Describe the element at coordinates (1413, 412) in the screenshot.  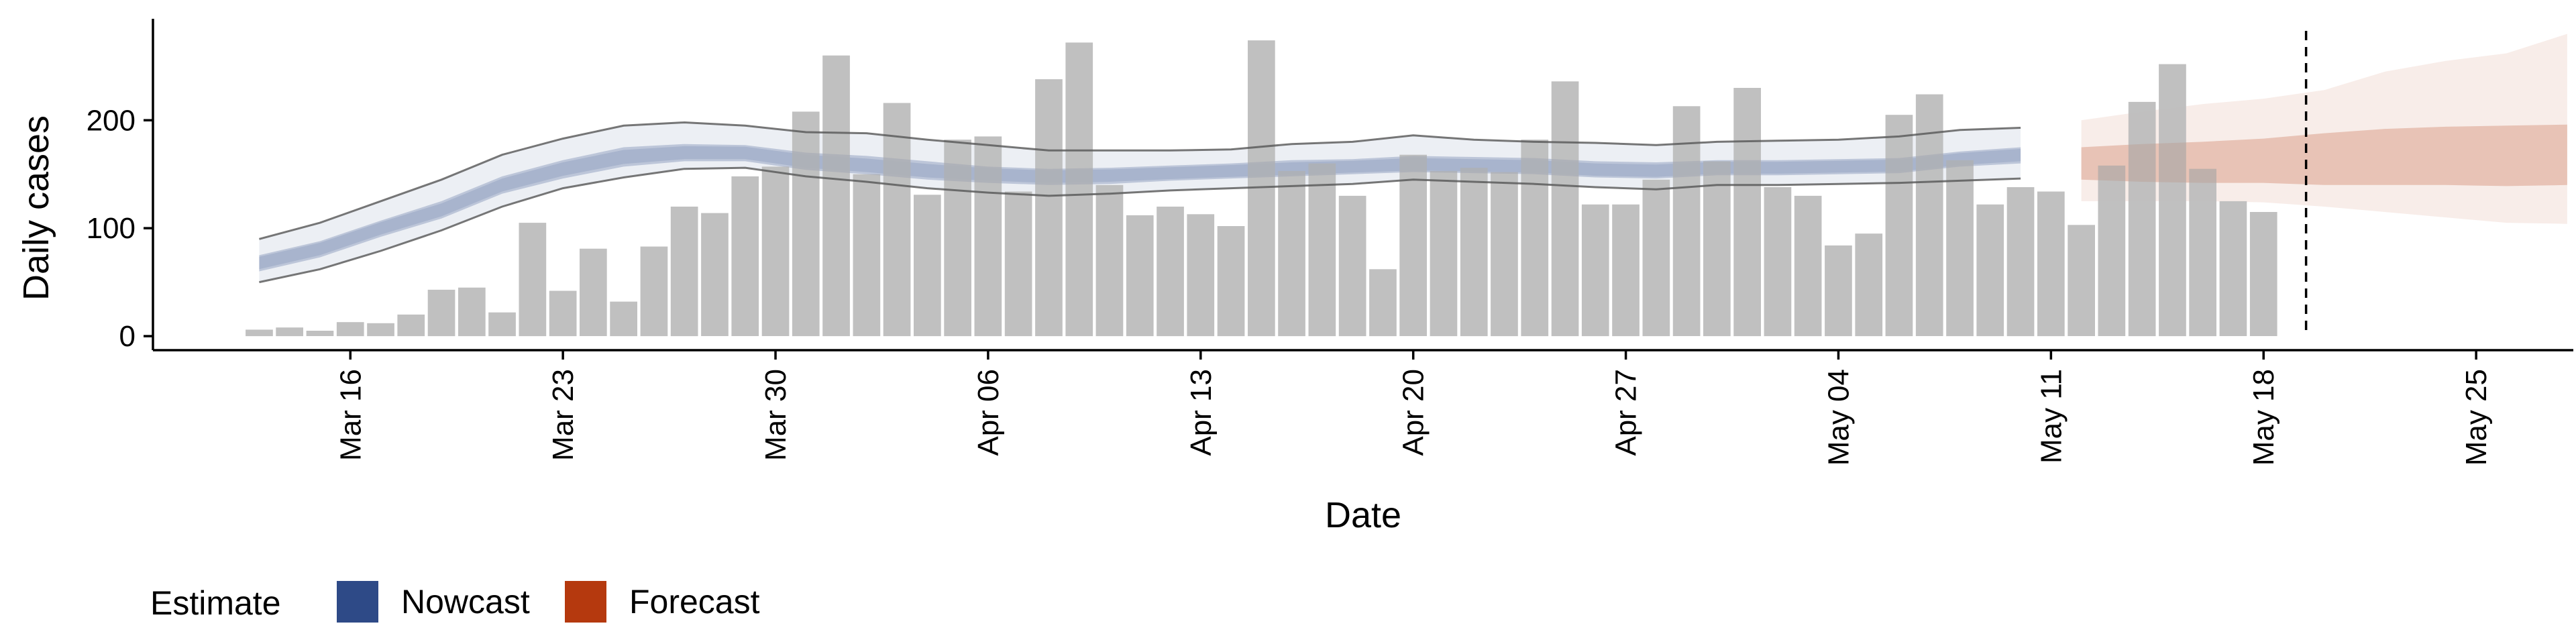
I see `x-tick-label-5: Apr 20` at that location.